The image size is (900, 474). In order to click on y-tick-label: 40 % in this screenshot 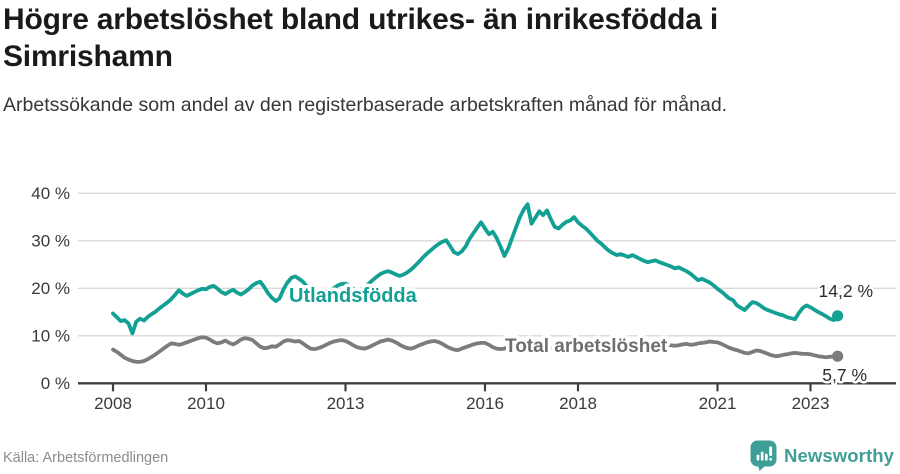, I will do `click(50, 193)`.